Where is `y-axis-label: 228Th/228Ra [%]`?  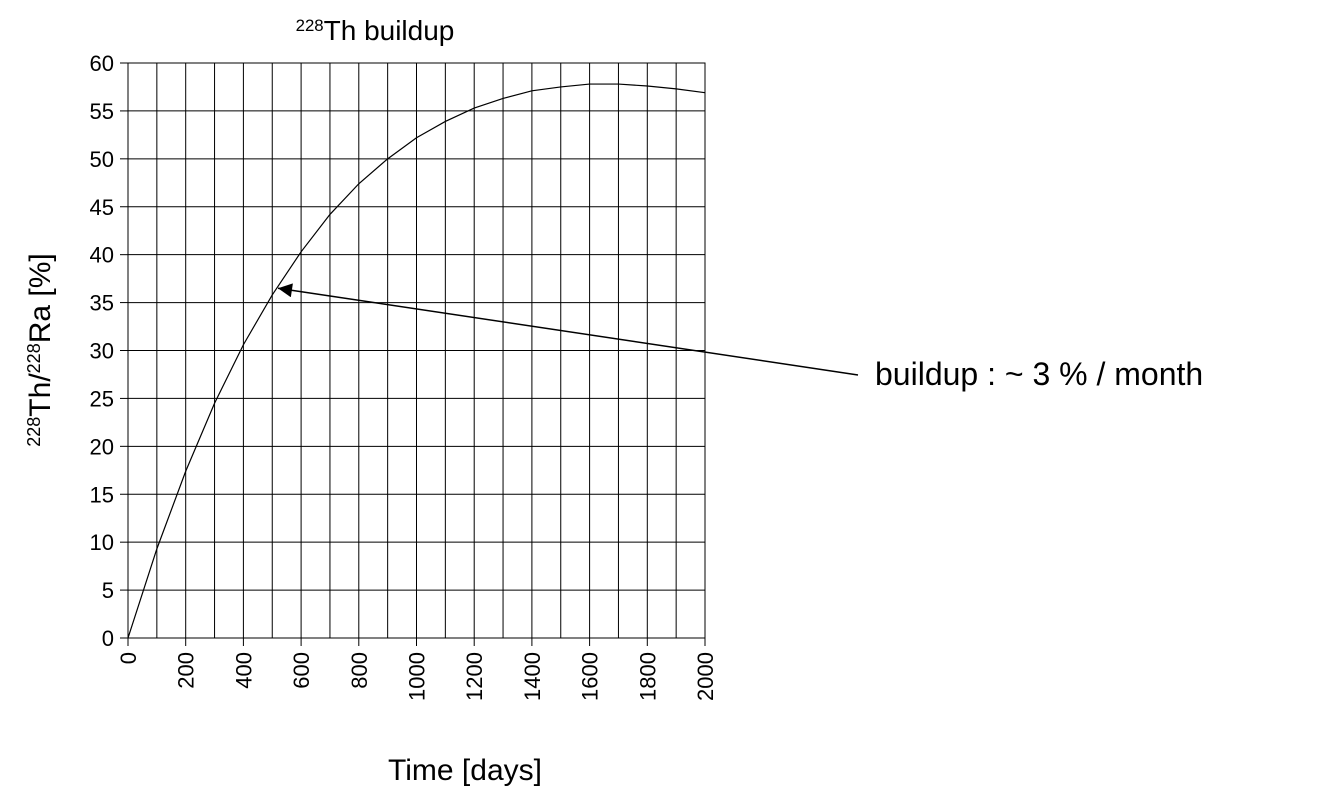 y-axis-label: 228Th/228Ra [%] is located at coordinates (40, 349).